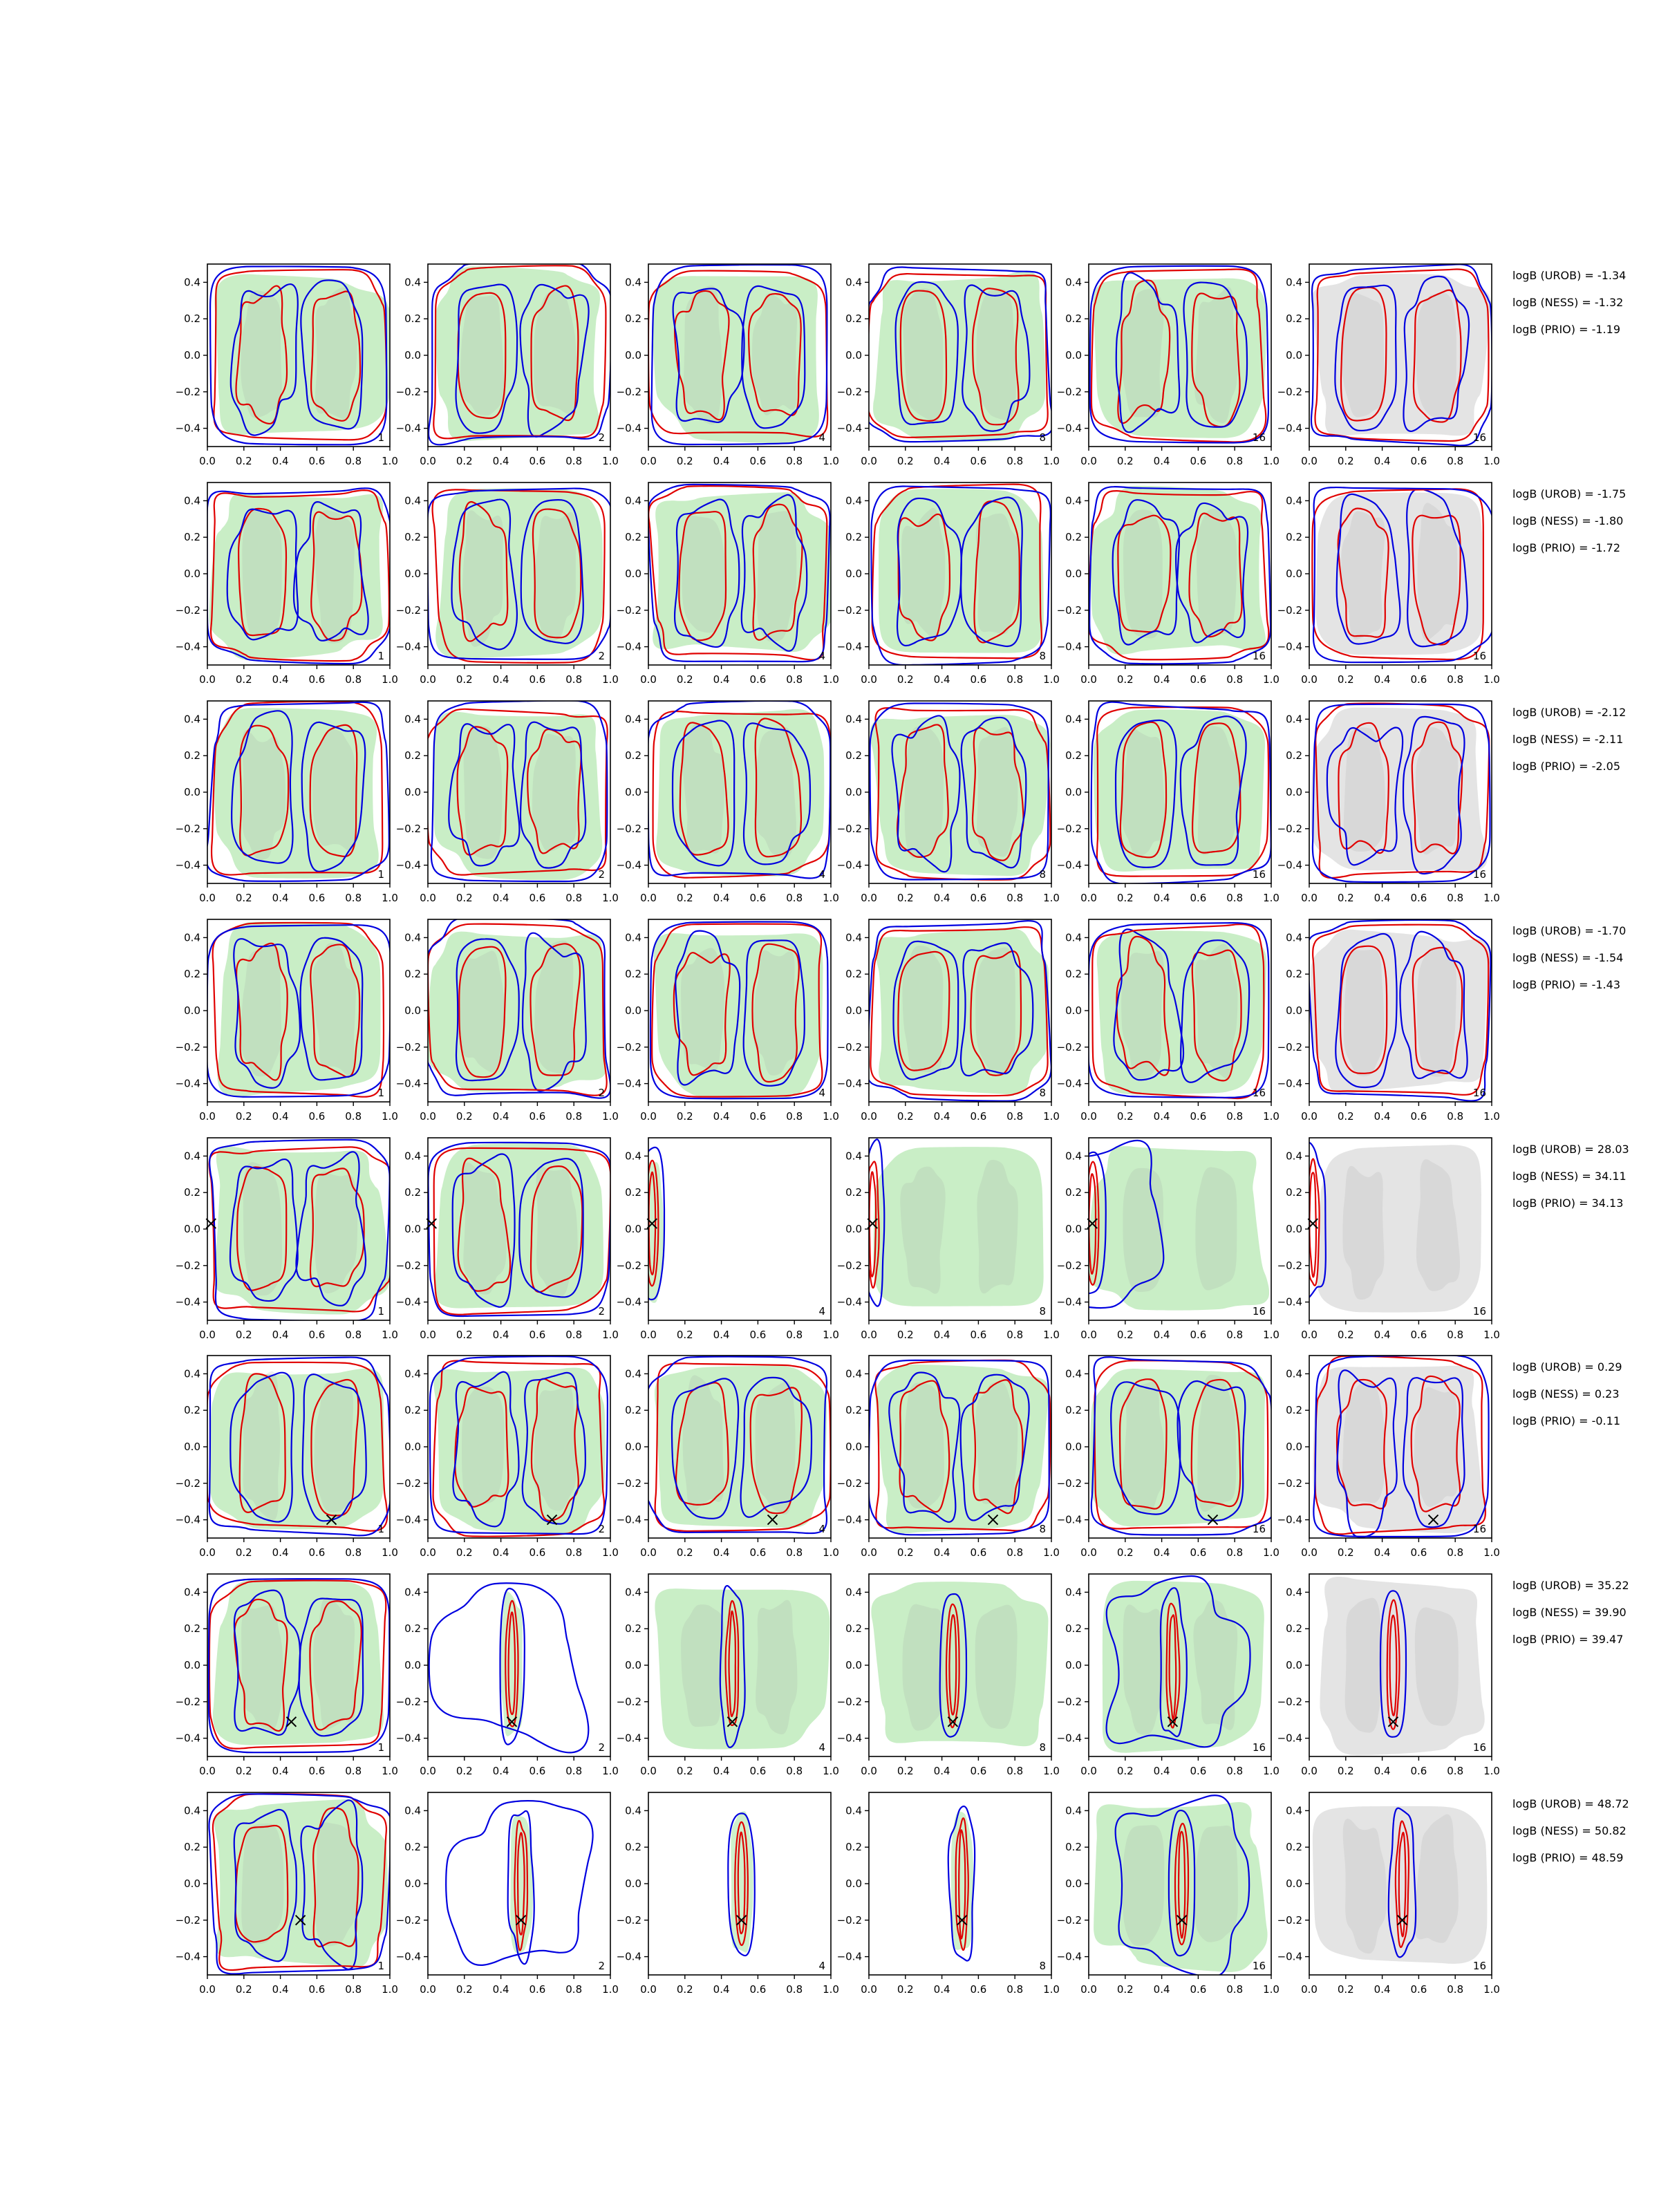 The image size is (1659, 2212). Describe the element at coordinates (739, 355) in the screenshot. I see `plot-area` at that location.